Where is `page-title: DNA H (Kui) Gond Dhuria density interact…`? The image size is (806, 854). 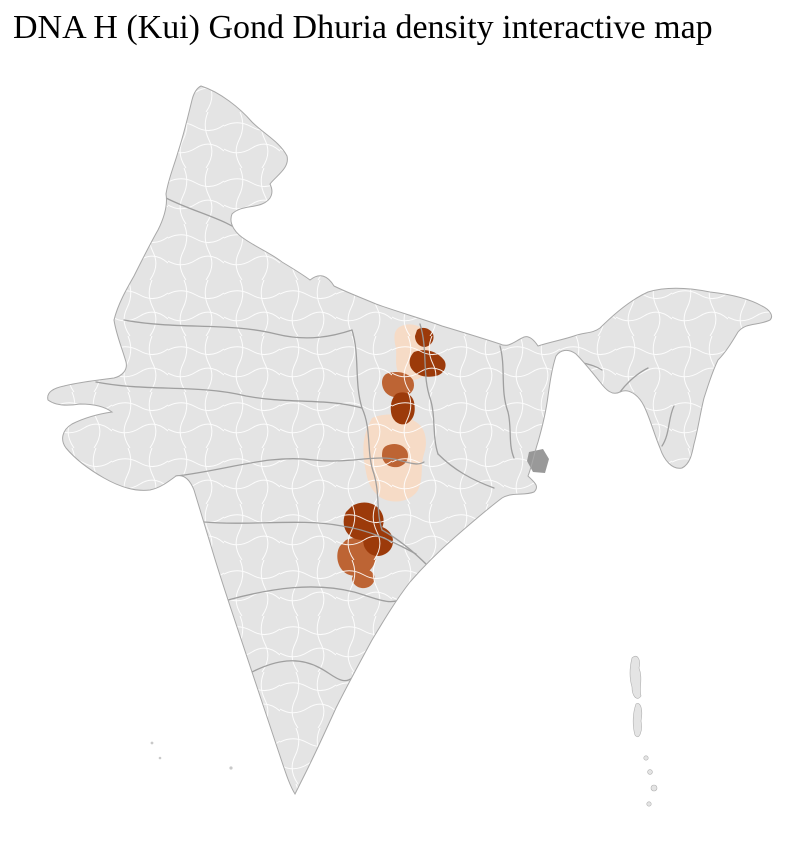
page-title: DNA H (Kui) Gond Dhuria density interact… is located at coordinates (363, 27).